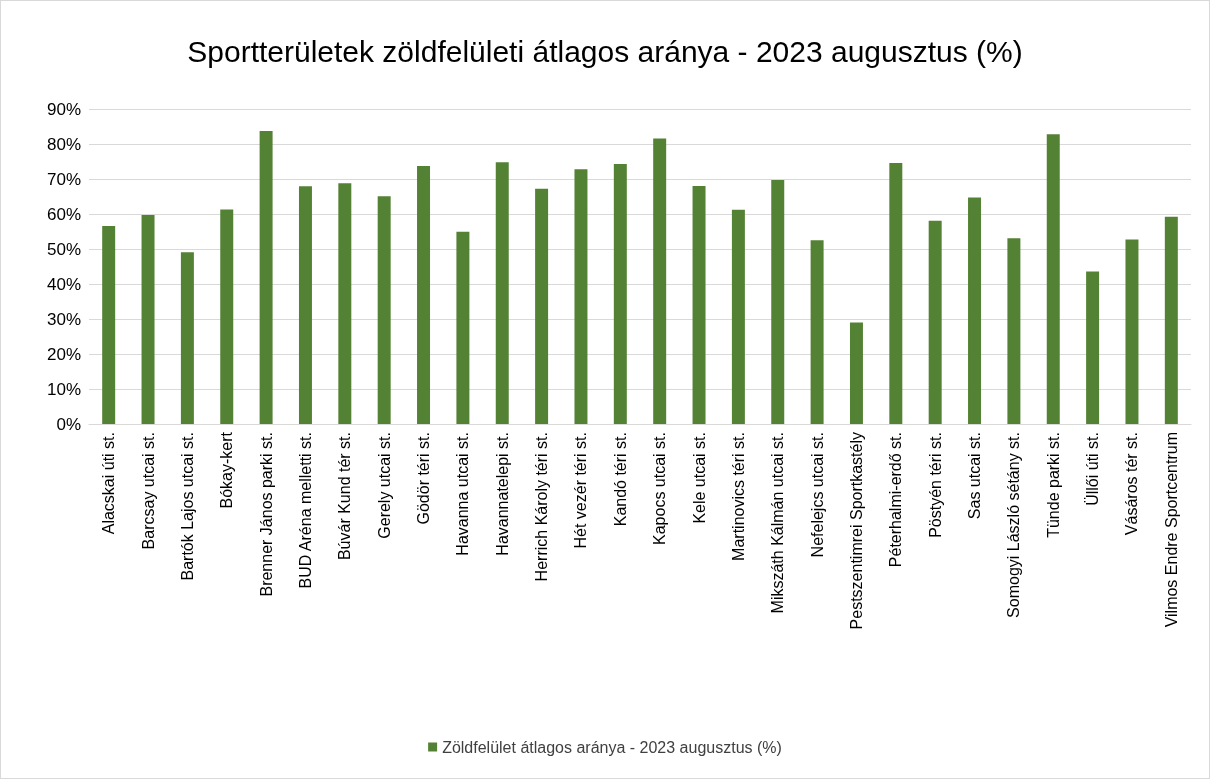 The height and width of the screenshot is (779, 1210). What do you see at coordinates (1014, 525) in the screenshot?
I see `x-tick-label: Somogyi László sétány st.` at bounding box center [1014, 525].